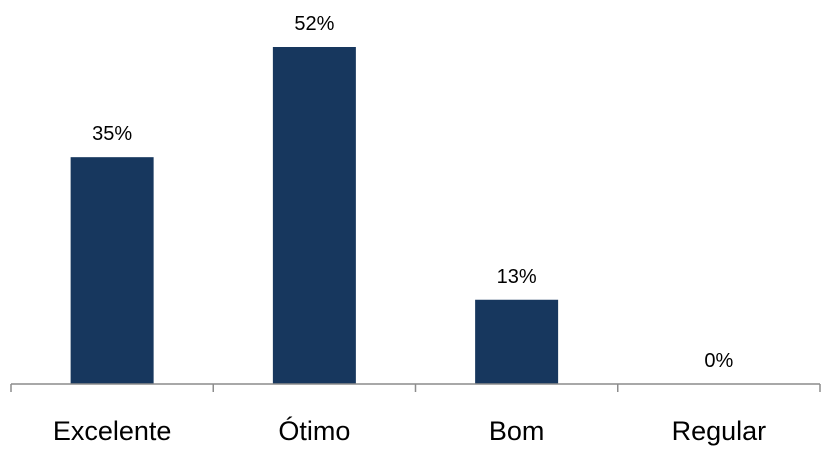  Describe the element at coordinates (314, 24) in the screenshot. I see `data-label: 52%` at that location.